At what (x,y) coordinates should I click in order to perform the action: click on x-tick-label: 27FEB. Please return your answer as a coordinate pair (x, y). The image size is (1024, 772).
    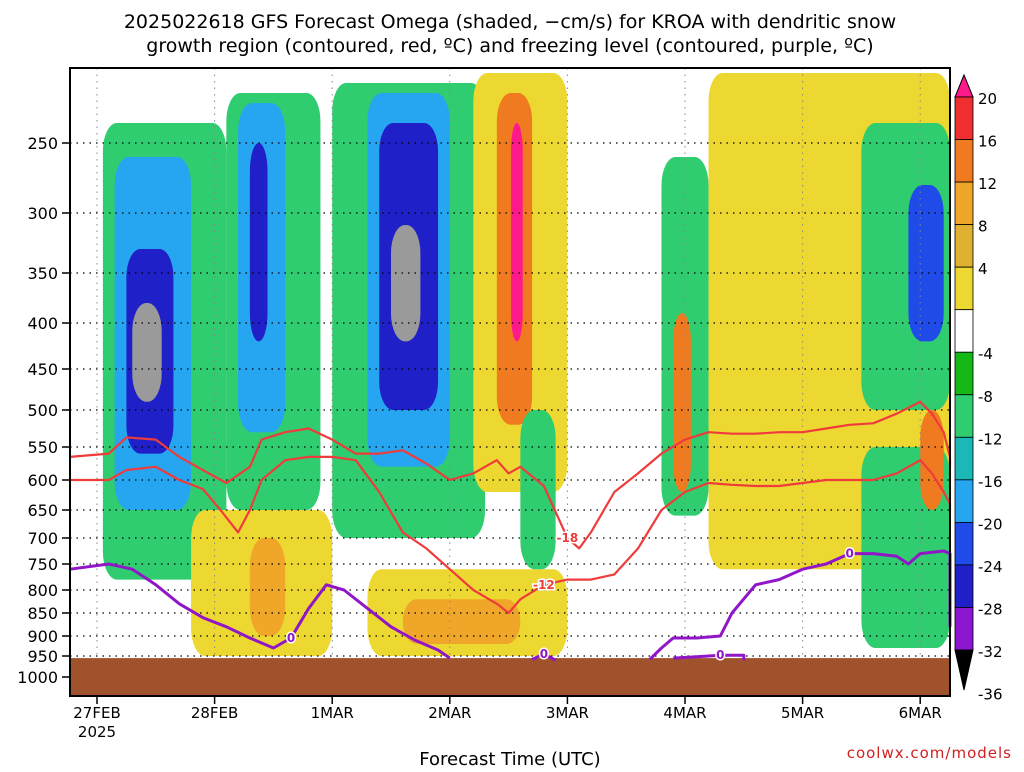
    Looking at the image, I should click on (96, 713).